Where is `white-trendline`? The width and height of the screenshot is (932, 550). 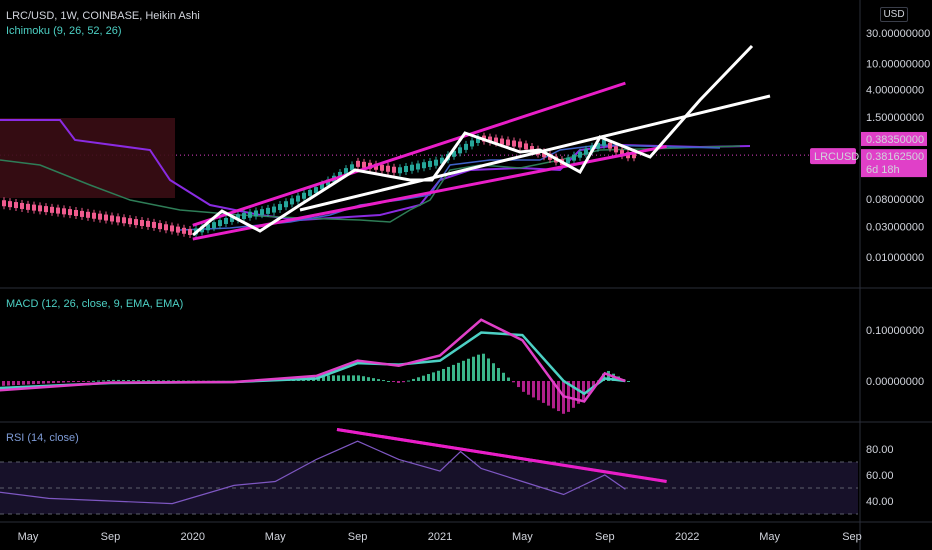
white-trendline is located at coordinates (535, 153).